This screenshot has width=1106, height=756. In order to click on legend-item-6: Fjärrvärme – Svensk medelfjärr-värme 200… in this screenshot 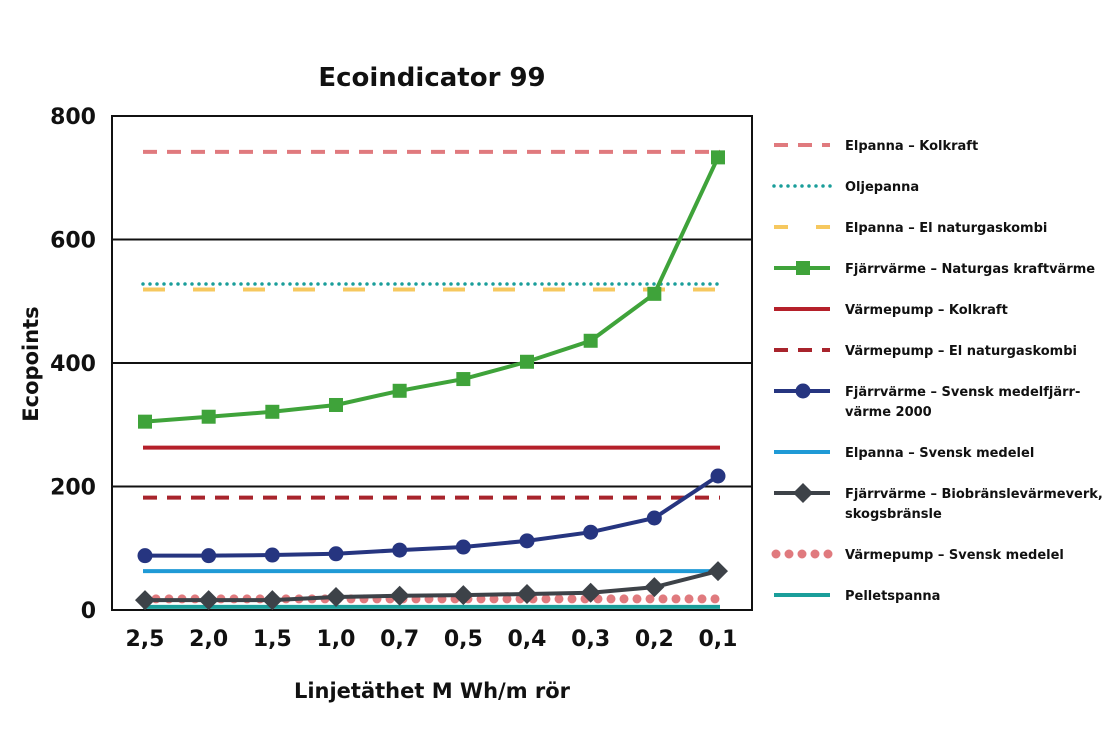, I will do `click(927, 401)`.